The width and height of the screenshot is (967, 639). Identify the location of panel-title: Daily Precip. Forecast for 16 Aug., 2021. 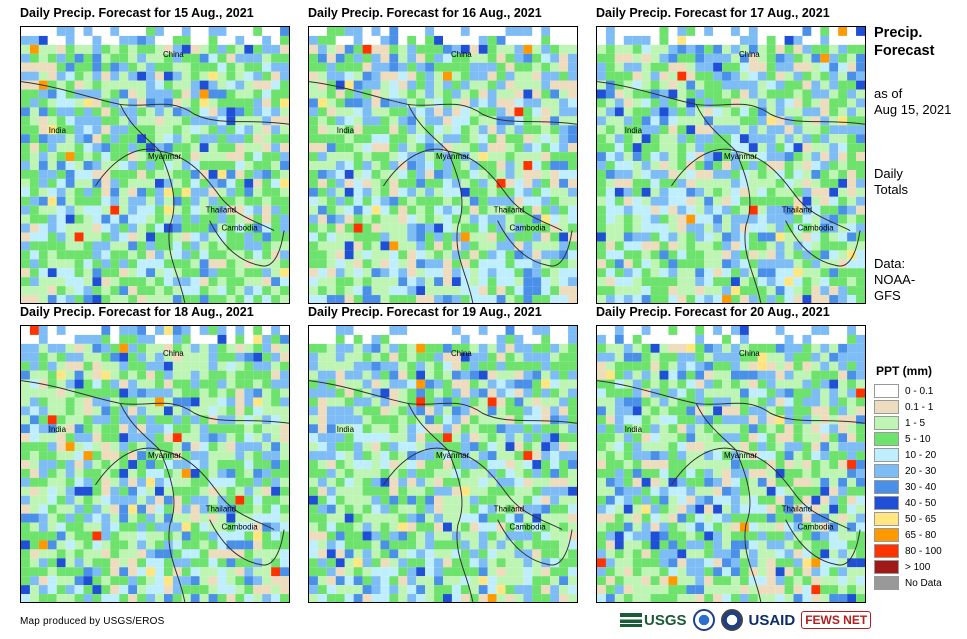
(425, 13).